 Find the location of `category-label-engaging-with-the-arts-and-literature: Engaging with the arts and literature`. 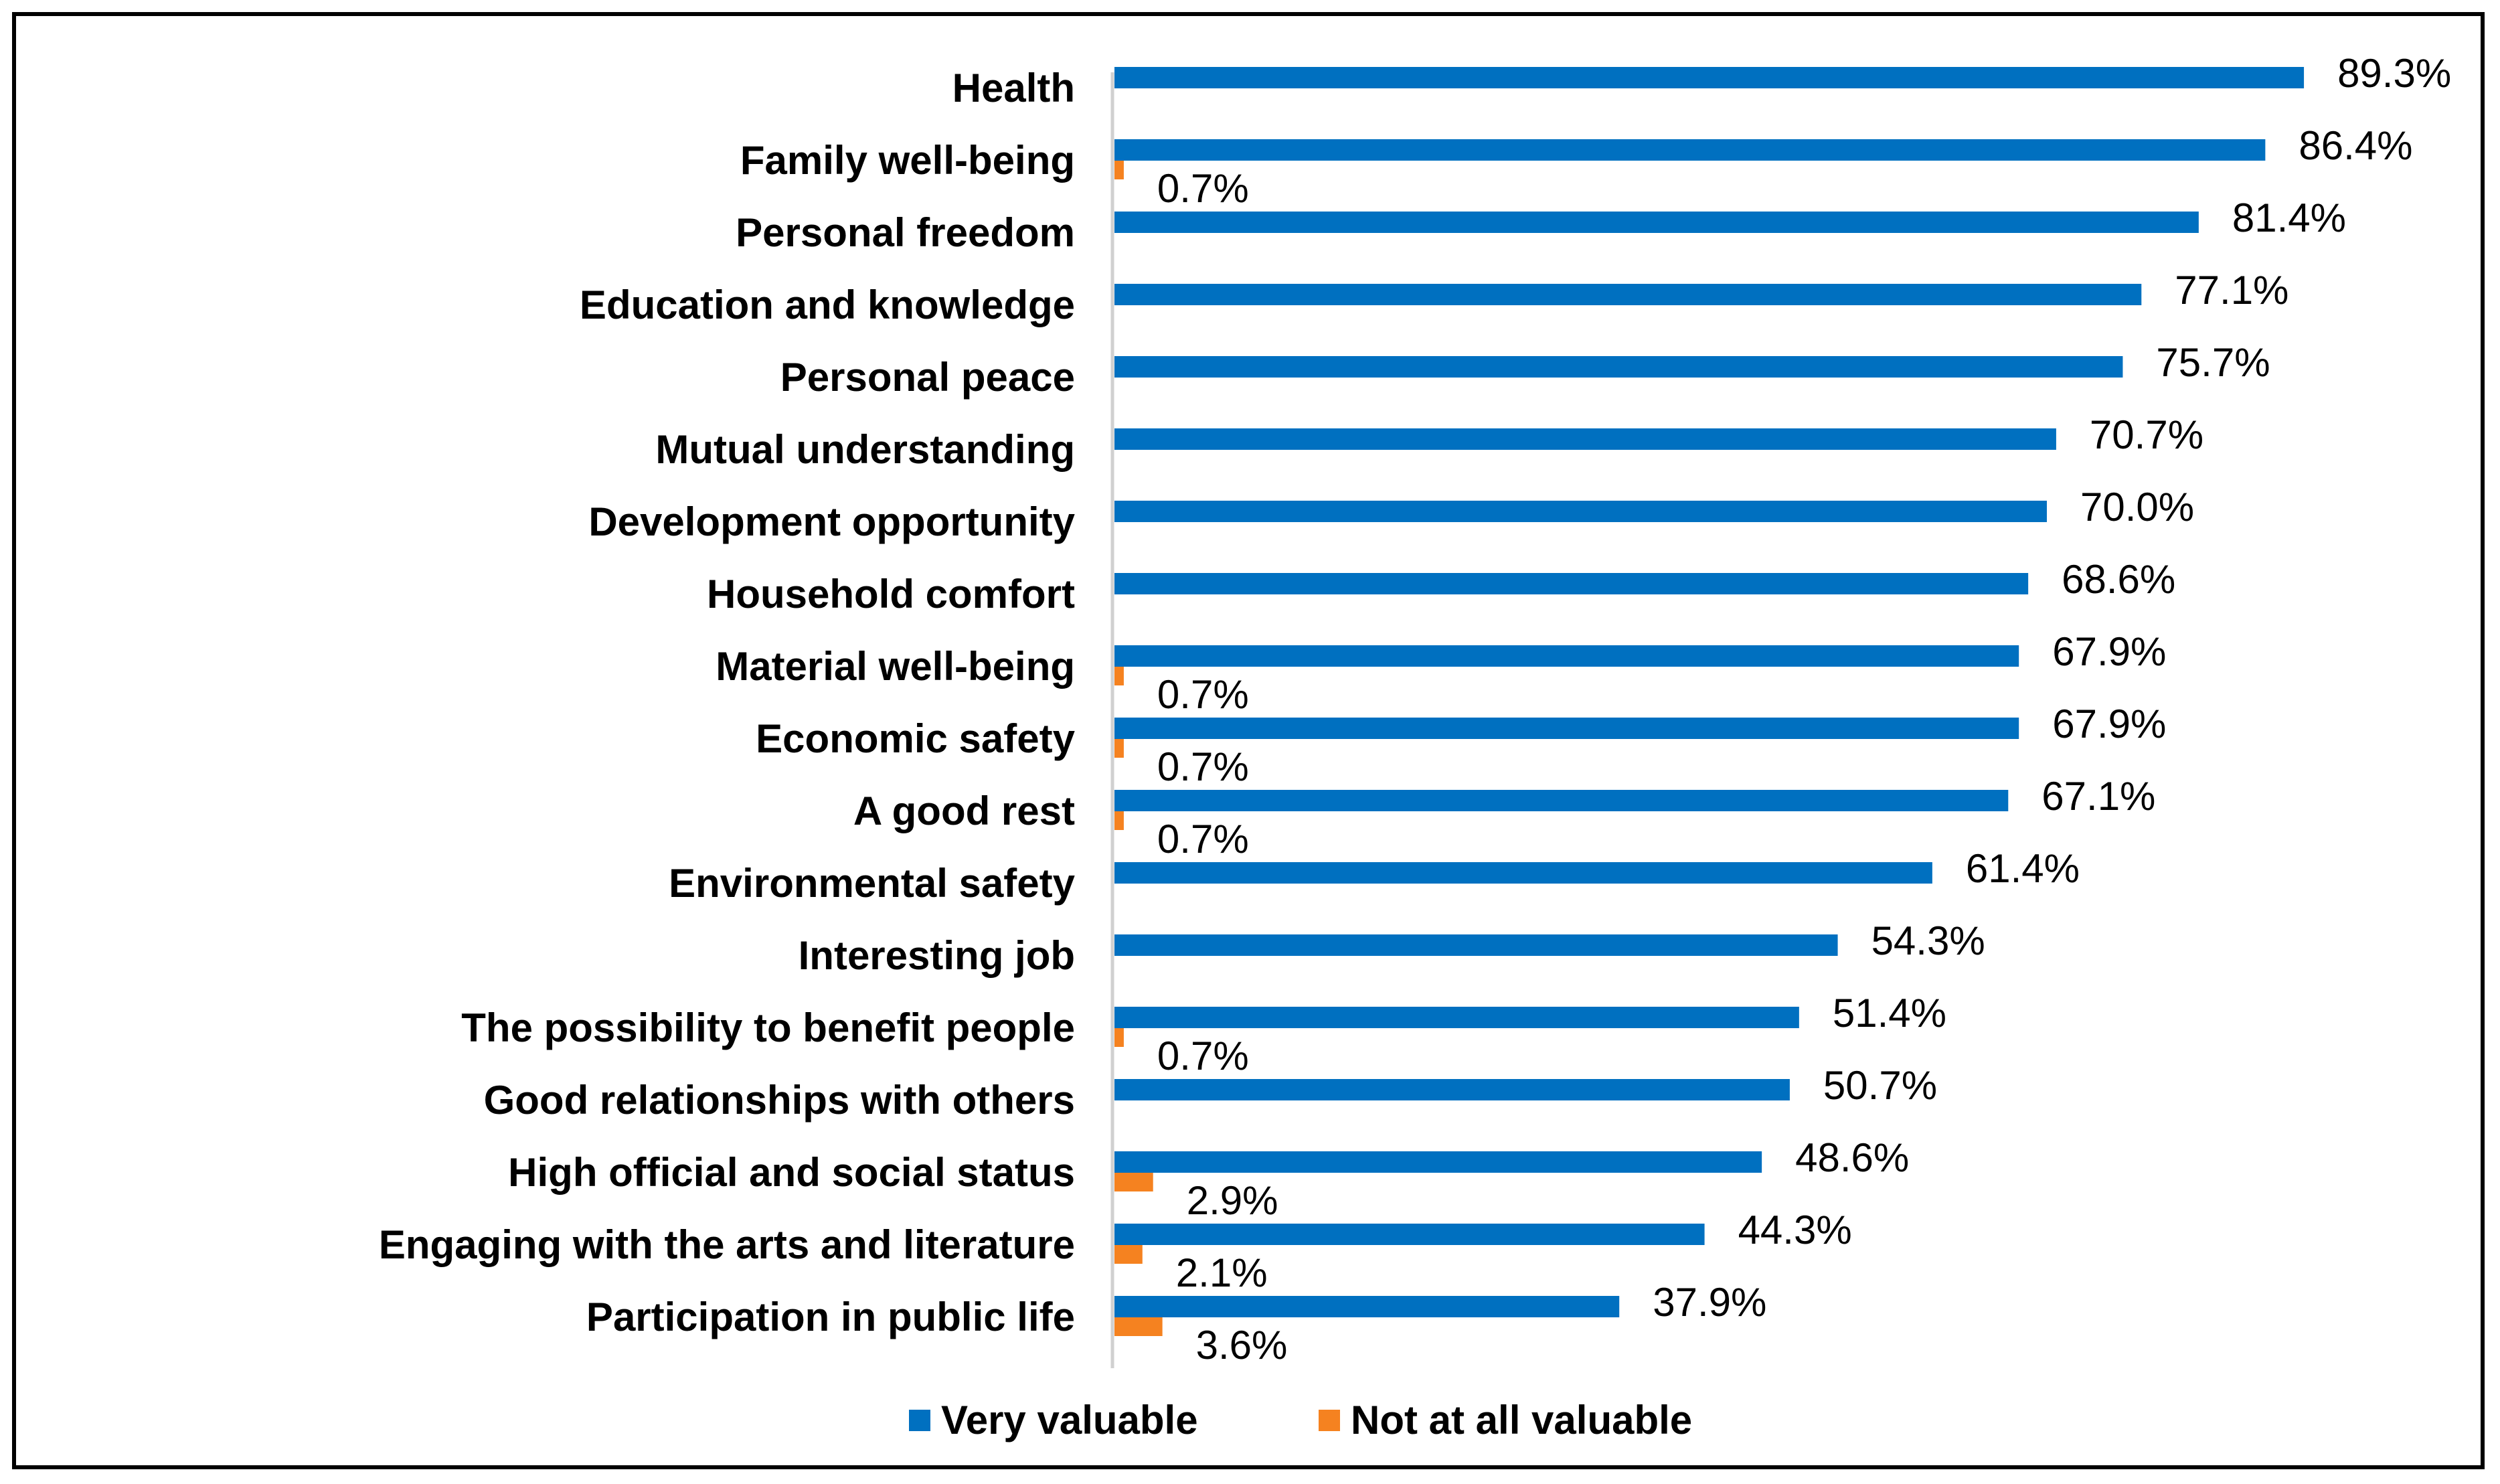

category-label-engaging-with-the-arts-and-literature: Engaging with the arts and literature is located at coordinates (727, 1245).